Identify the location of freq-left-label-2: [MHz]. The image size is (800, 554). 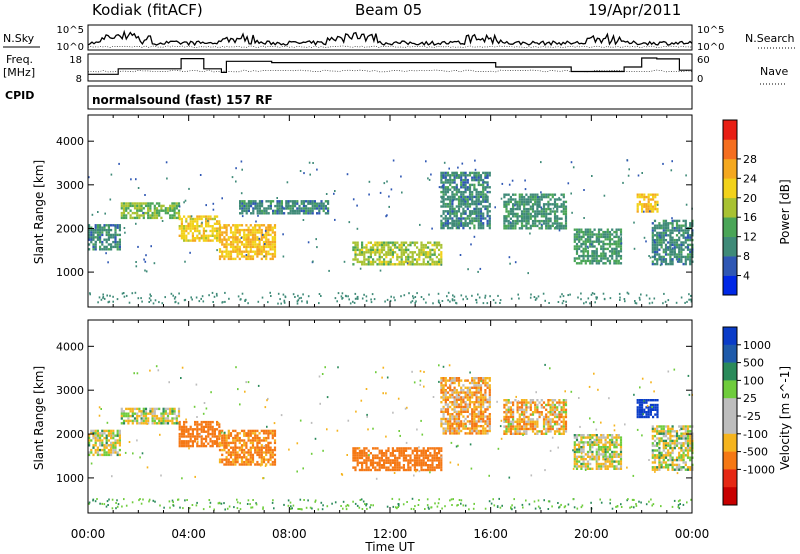
(19, 72).